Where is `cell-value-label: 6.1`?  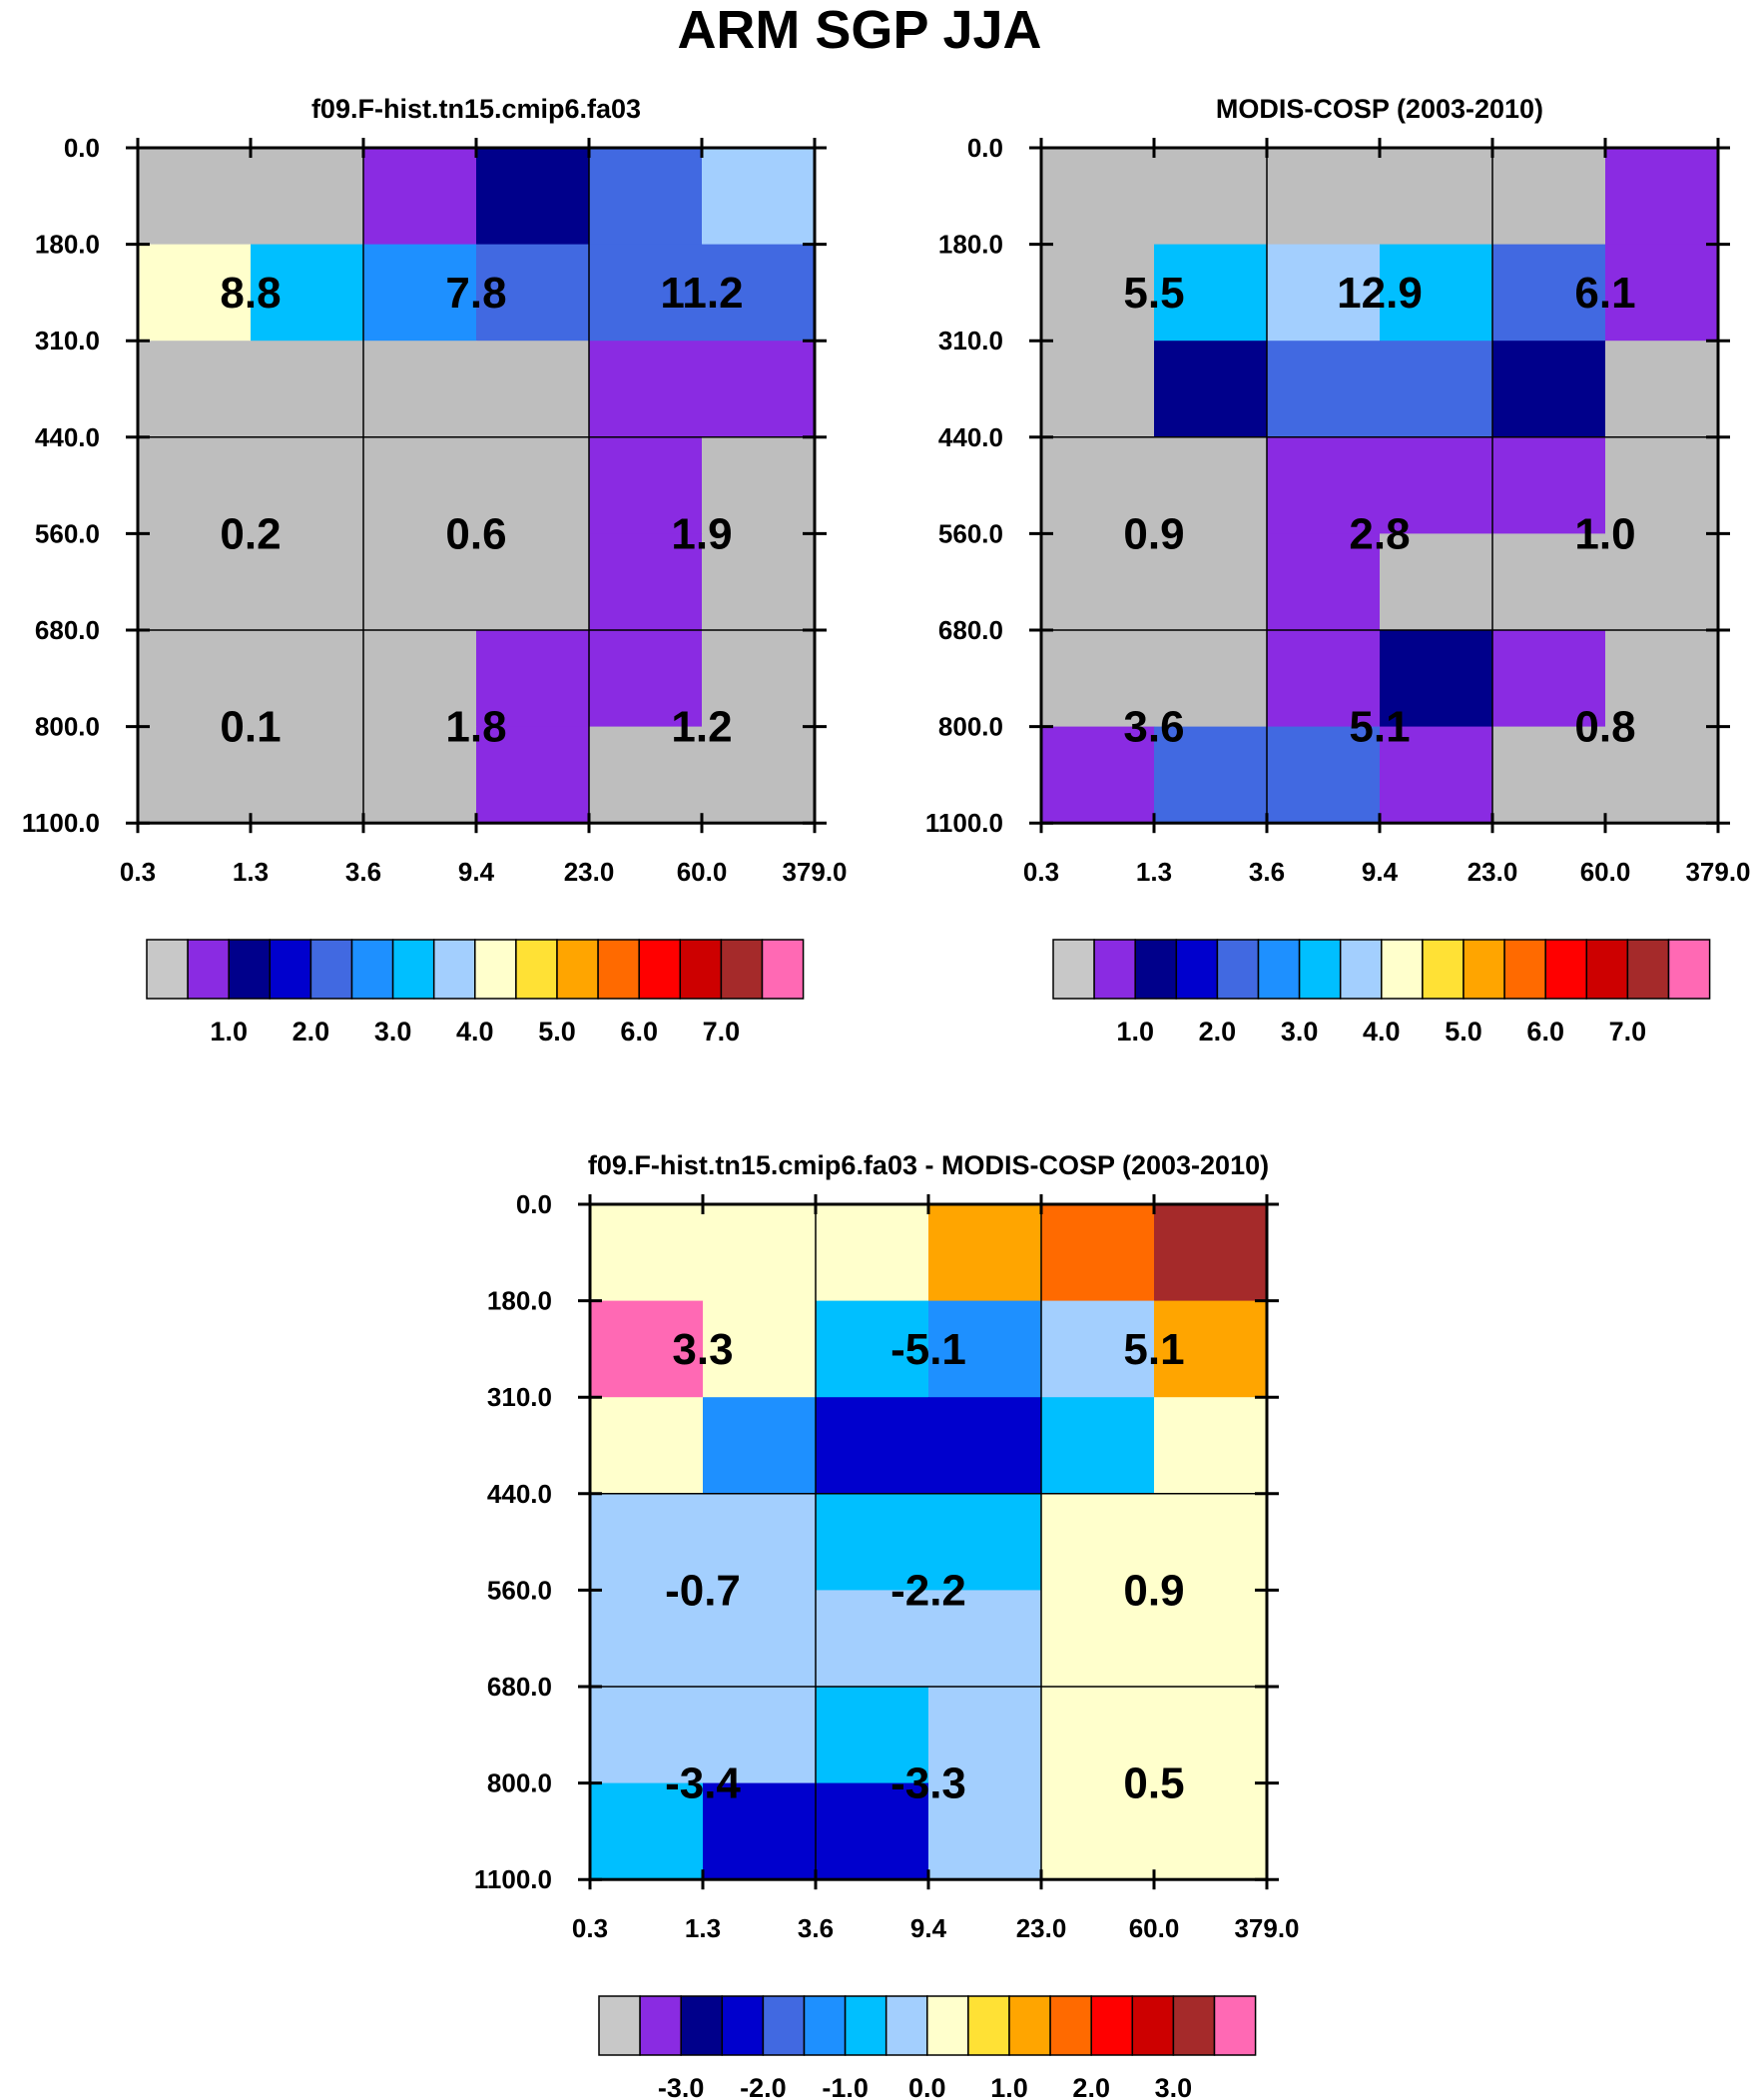 cell-value-label: 6.1 is located at coordinates (1604, 293).